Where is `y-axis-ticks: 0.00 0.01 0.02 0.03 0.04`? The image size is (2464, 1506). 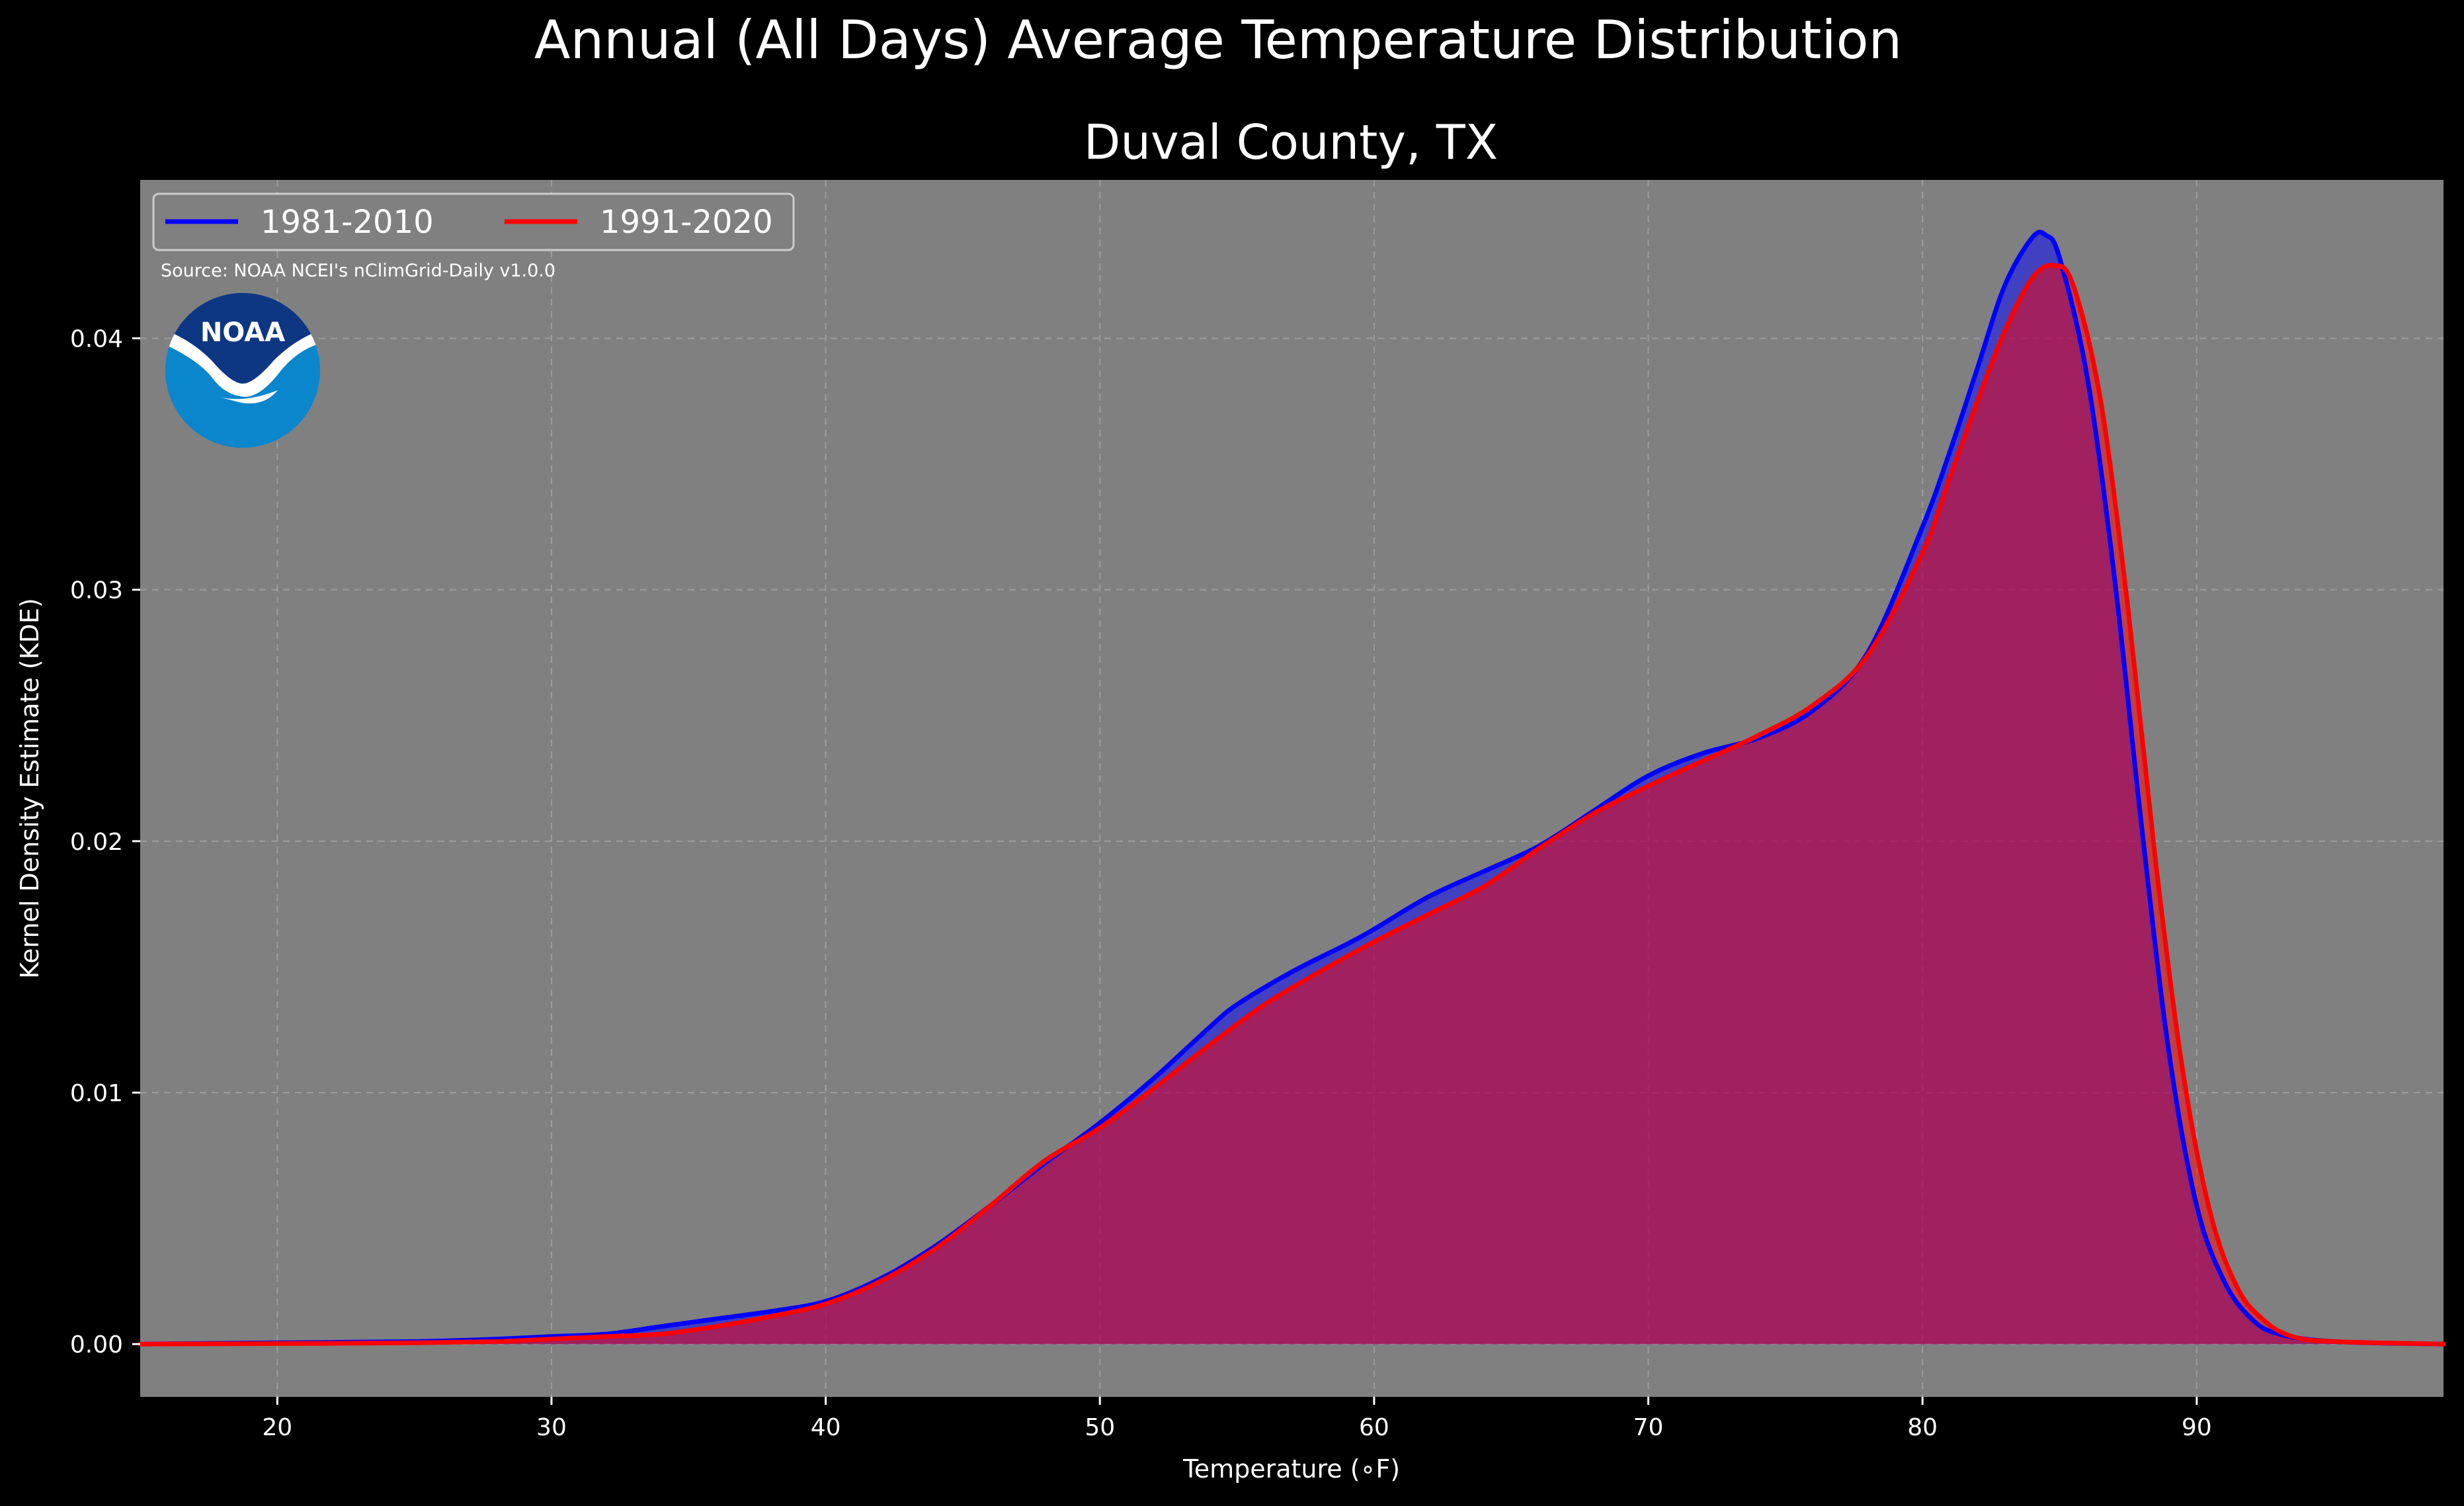
y-axis-ticks: 0.00 0.01 0.02 0.03 0.04 is located at coordinates (105, 842).